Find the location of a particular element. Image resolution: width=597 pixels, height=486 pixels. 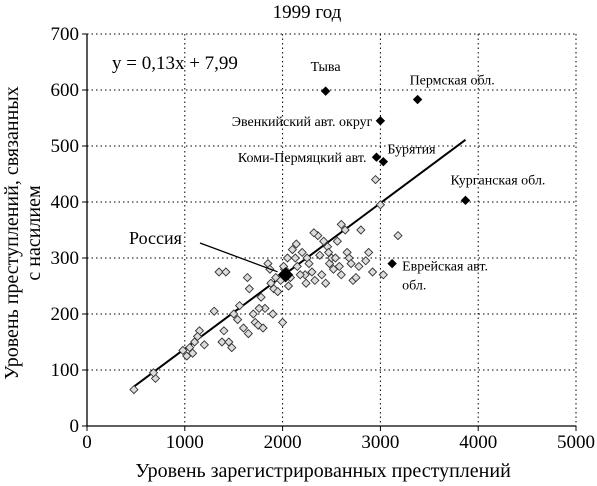

y-tick-label: 700 is located at coordinates (65, 34).